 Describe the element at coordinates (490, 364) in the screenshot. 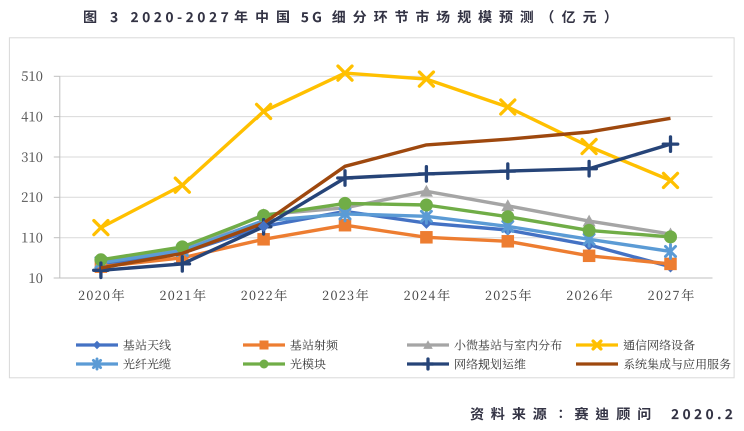

I see `svg-text: 网络规划运维` at that location.